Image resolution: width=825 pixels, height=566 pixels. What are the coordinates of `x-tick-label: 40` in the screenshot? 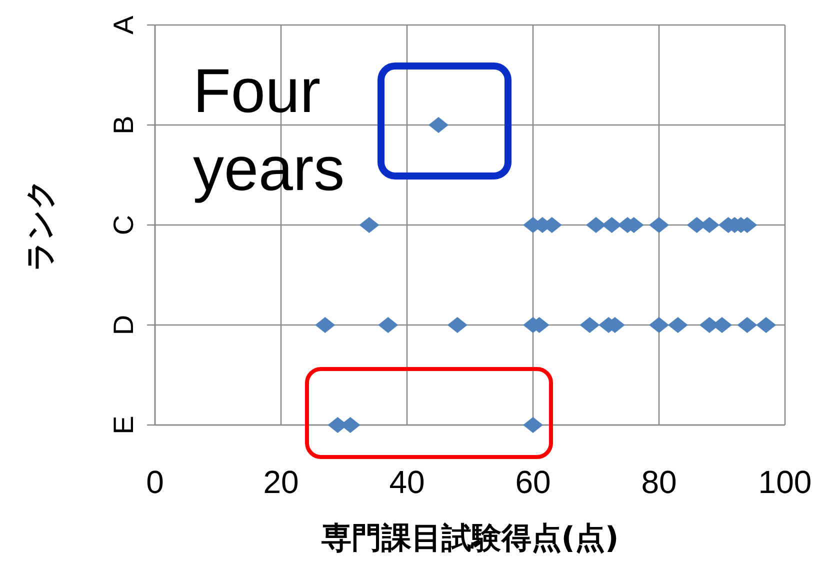 It's located at (407, 482).